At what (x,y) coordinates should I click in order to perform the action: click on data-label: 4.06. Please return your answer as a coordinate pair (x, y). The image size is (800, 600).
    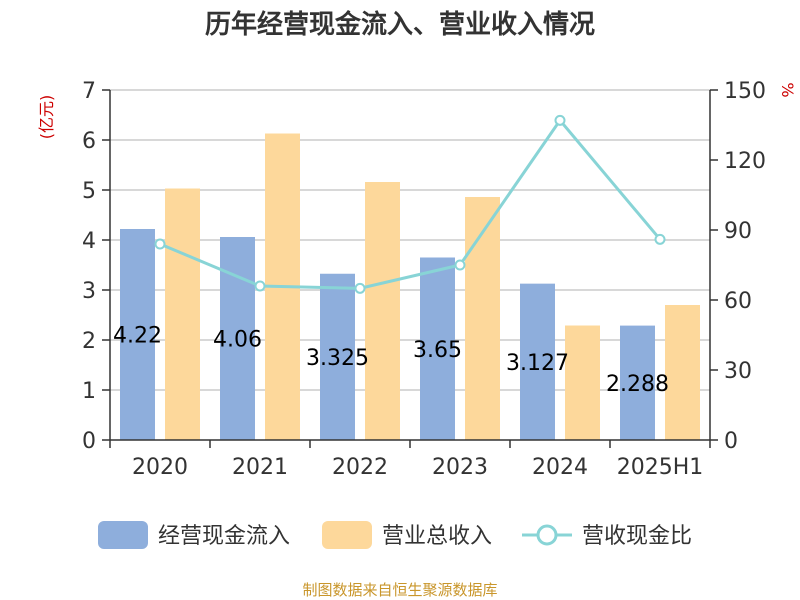
    Looking at the image, I should click on (237, 340).